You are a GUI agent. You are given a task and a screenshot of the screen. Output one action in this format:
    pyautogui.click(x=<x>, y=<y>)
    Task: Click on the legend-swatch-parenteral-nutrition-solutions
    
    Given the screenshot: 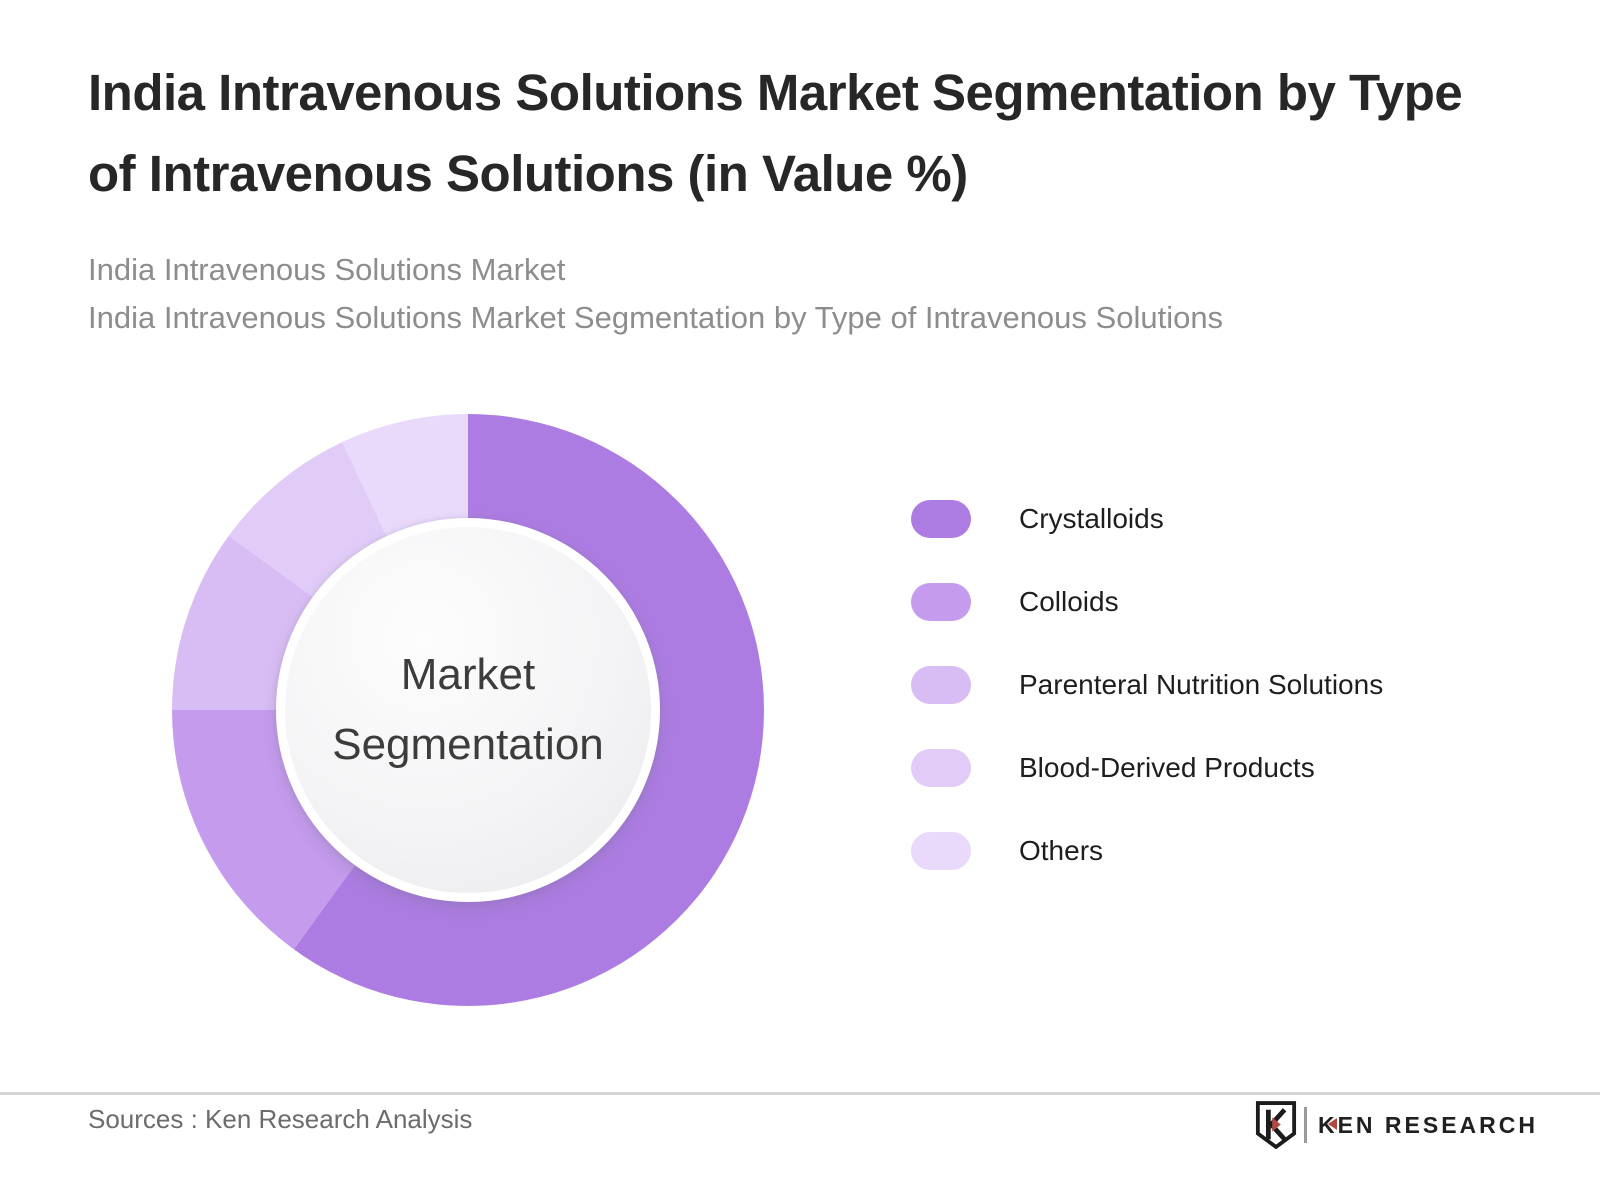 What is the action you would take?
    pyautogui.click(x=941, y=685)
    